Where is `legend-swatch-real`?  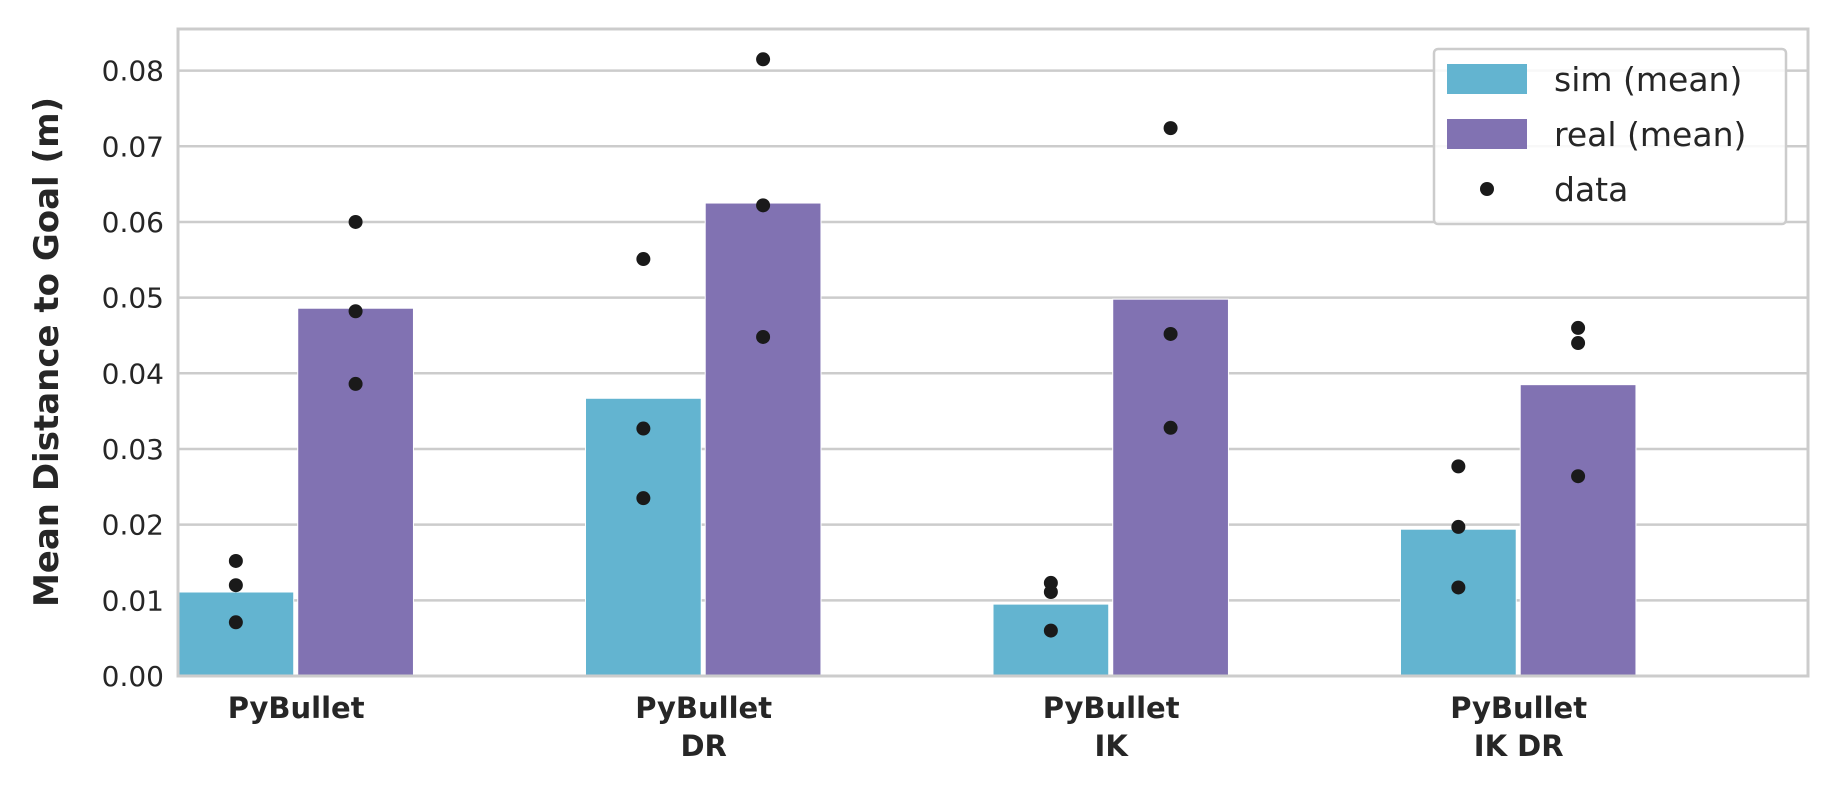 legend-swatch-real is located at coordinates (1487, 134).